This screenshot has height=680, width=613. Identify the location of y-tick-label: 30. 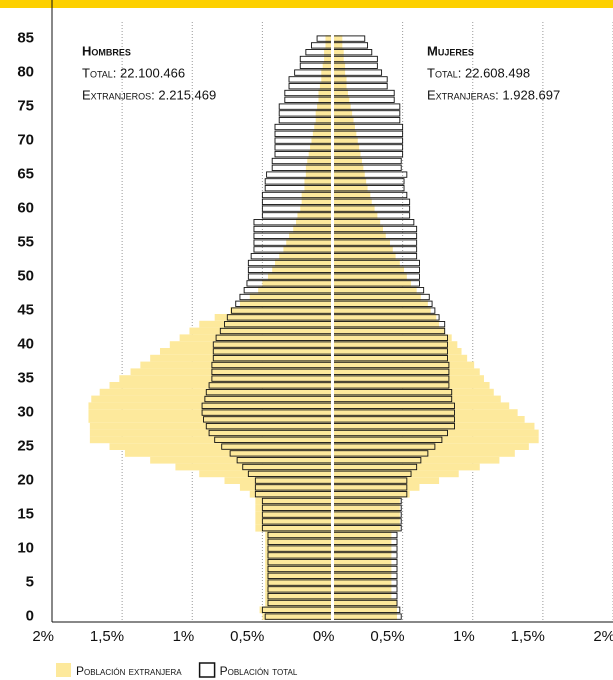
(25, 412).